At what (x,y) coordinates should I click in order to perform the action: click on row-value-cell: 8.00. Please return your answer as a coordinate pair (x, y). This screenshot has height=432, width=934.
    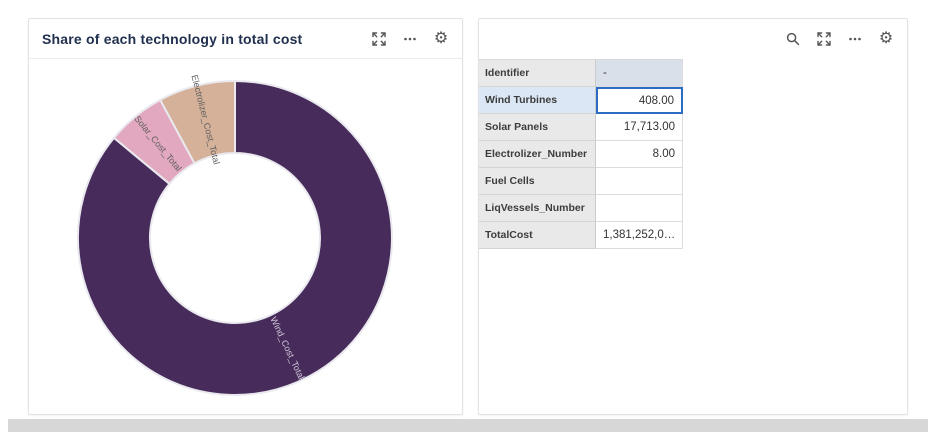
    Looking at the image, I should click on (639, 154).